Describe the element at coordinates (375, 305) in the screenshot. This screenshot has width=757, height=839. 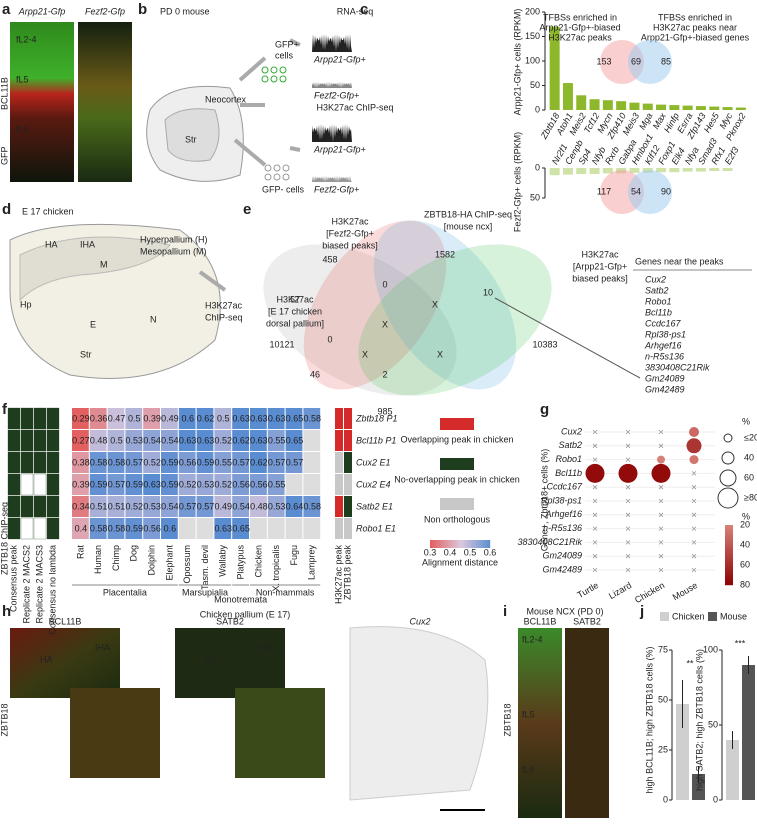
I see `venn-set` at that location.